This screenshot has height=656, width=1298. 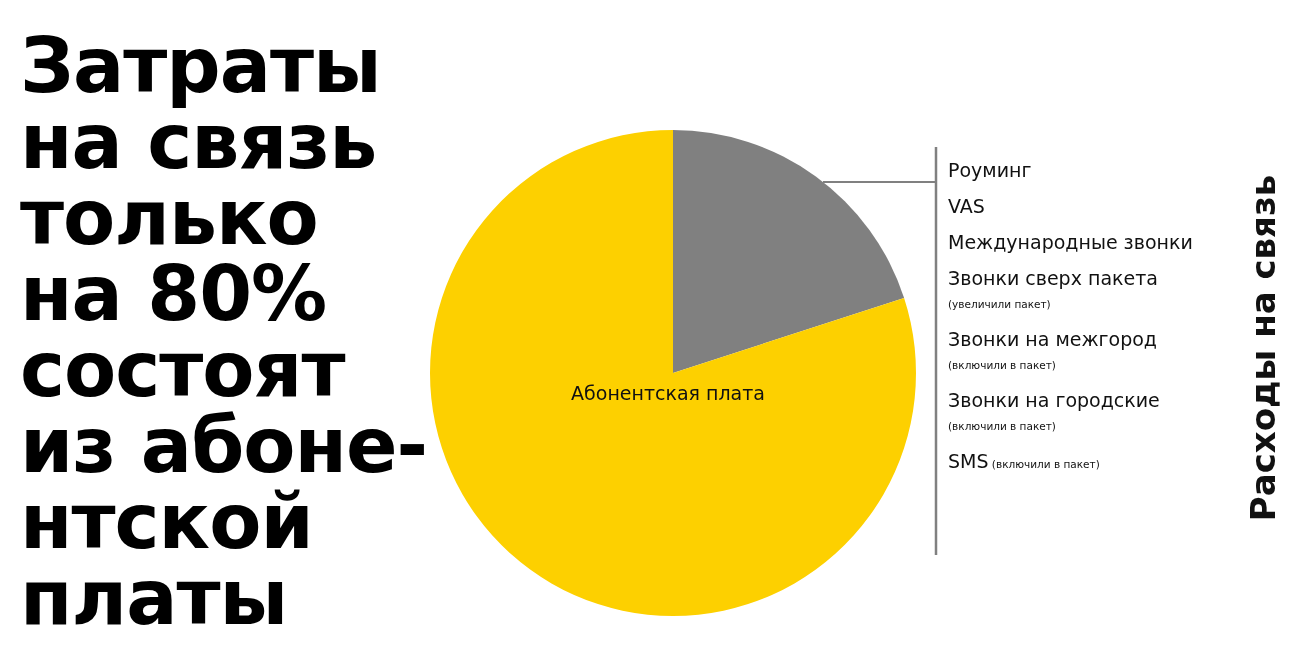 I want to click on text: Звонки на городские (включили в пакет), so click(x=1054, y=410).